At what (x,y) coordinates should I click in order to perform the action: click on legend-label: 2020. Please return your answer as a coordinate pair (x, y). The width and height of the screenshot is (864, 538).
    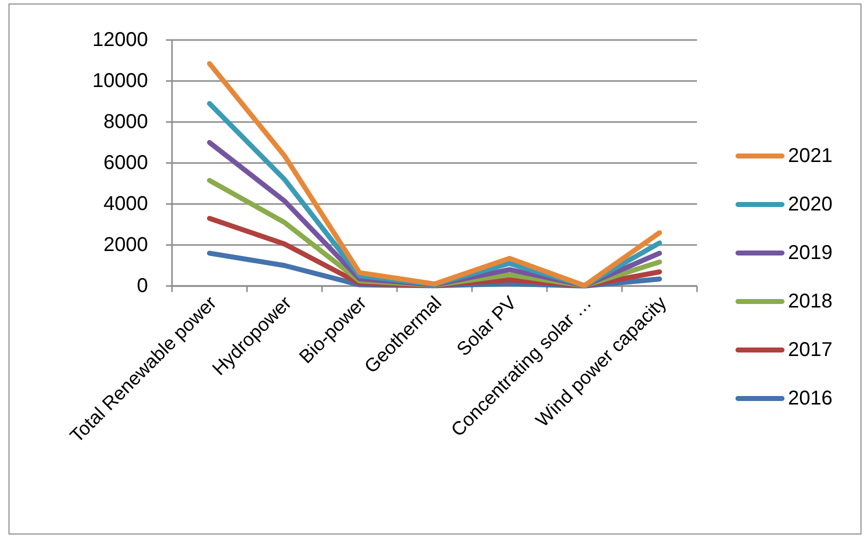
    Looking at the image, I should click on (810, 205).